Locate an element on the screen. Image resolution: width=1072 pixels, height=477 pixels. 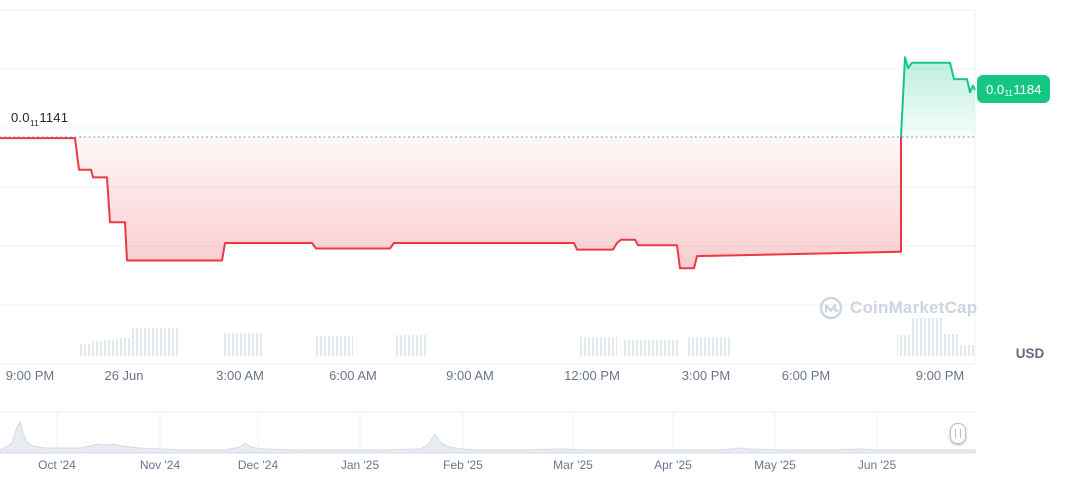
navigator is located at coordinates (488, 432).